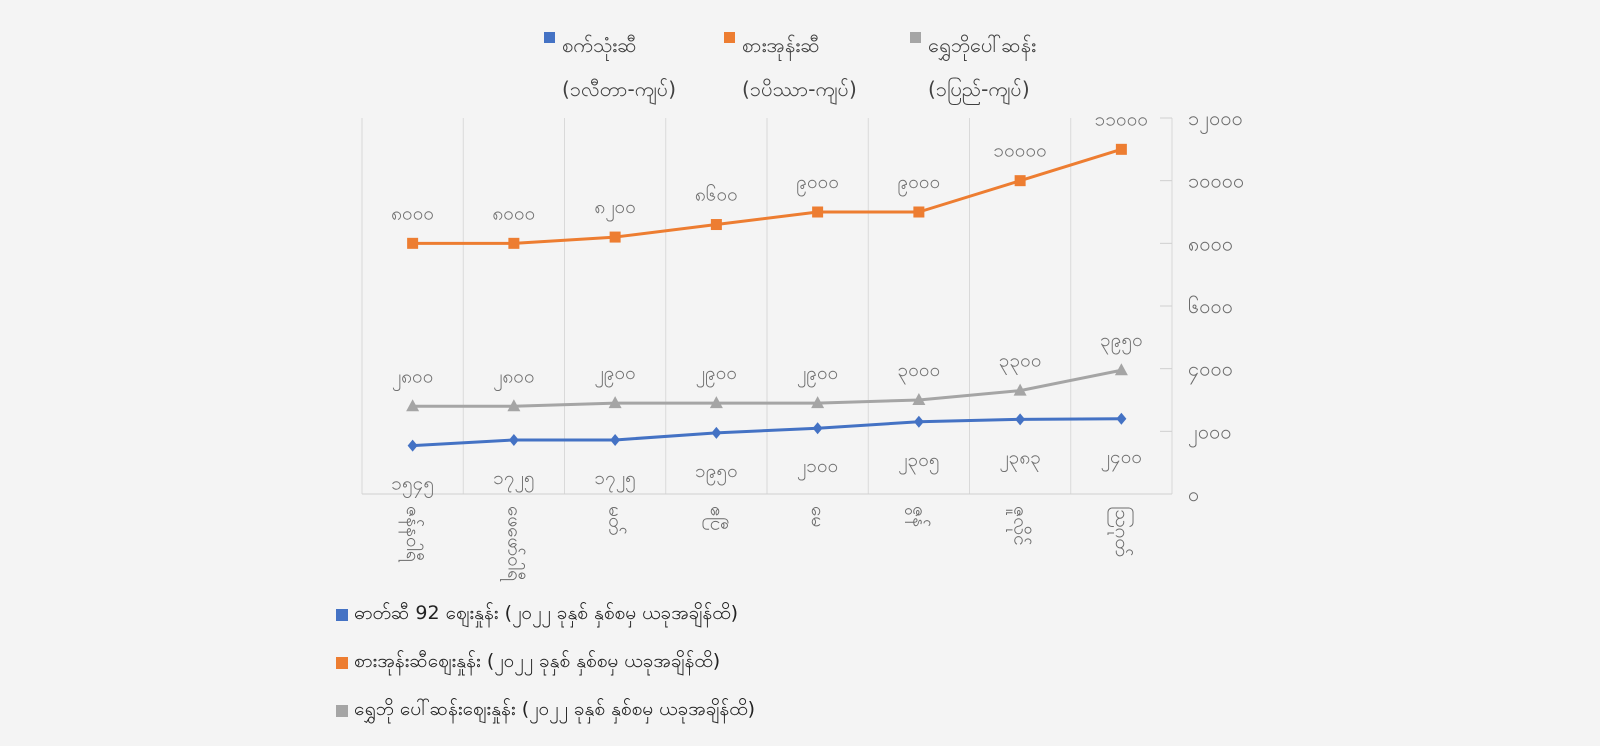  I want to click on legend-unit: (၁ပိဿာ-ကျပ်), so click(799, 91).